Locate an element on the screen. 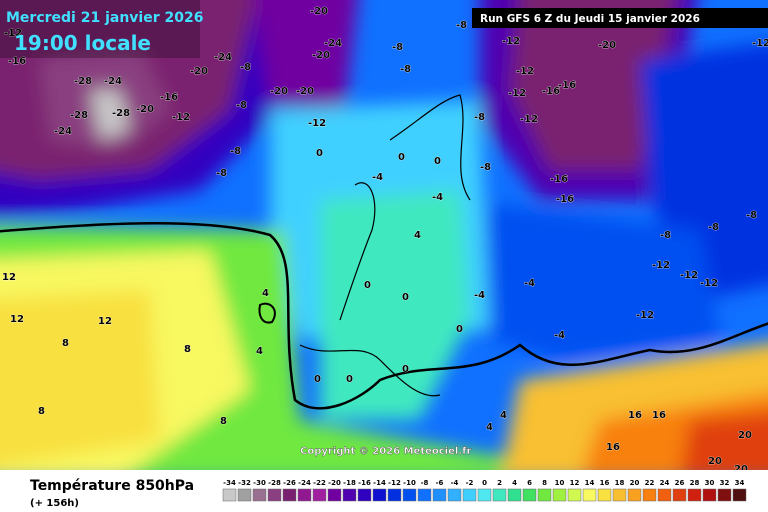 Image resolution: width=768 pixels, height=512 pixels. legend-tick-label: 18 is located at coordinates (620, 483).